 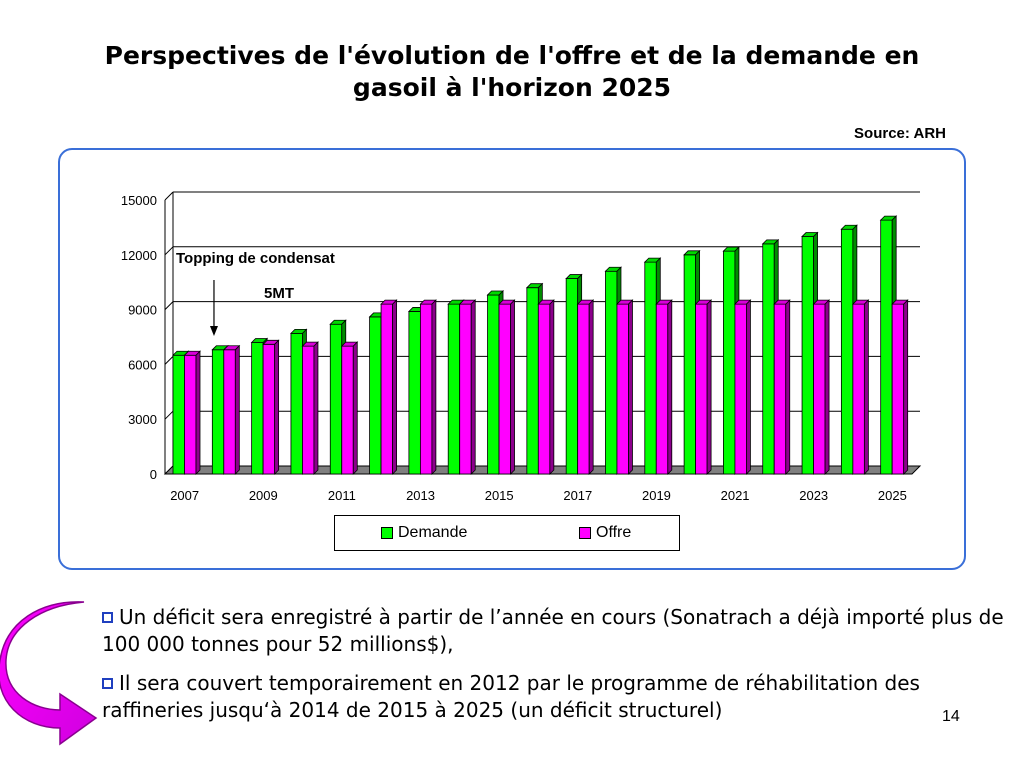 What do you see at coordinates (900, 133) in the screenshot?
I see `source-label: Source: ARH` at bounding box center [900, 133].